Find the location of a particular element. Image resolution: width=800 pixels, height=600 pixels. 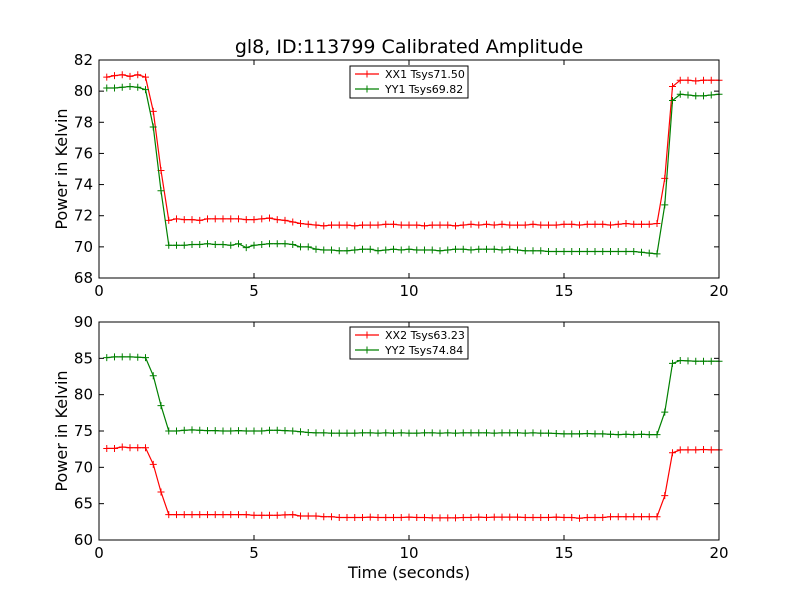

x-tick-label: 15 is located at coordinates (563, 553).